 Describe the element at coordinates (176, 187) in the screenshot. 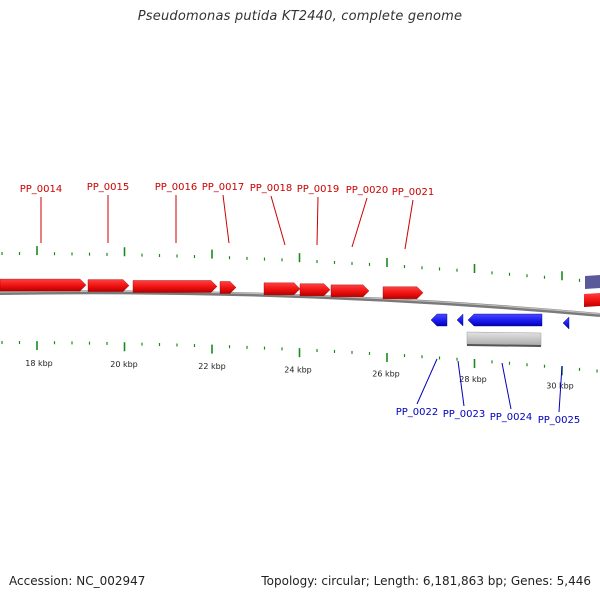

I see `forward-gene-label: PP_0016` at that location.